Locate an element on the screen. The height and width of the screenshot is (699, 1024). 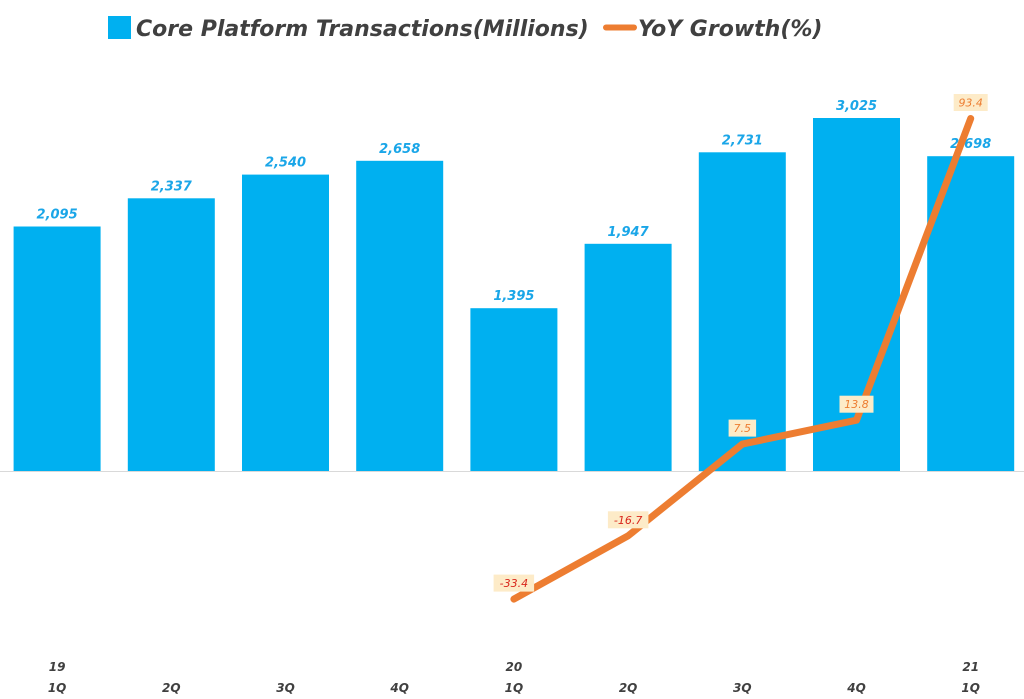
bar-value-label-2: 2,337 is located at coordinates (172, 186).